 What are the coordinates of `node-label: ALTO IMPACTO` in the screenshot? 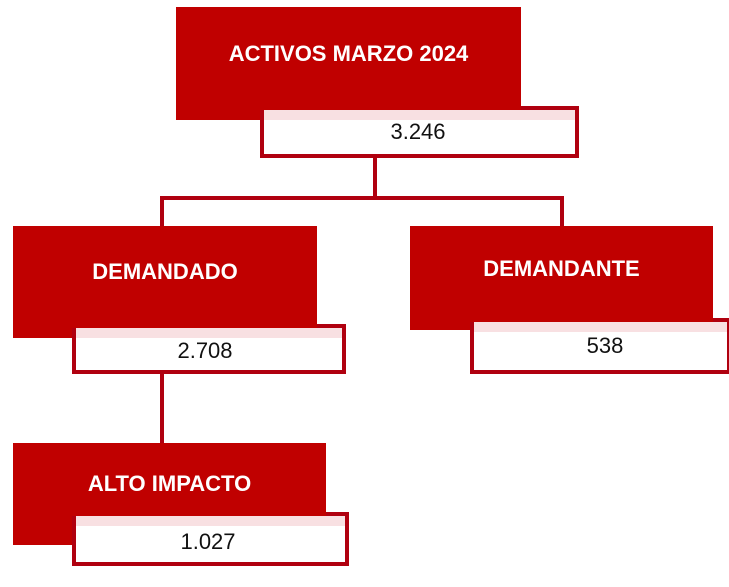 It's located at (169, 483).